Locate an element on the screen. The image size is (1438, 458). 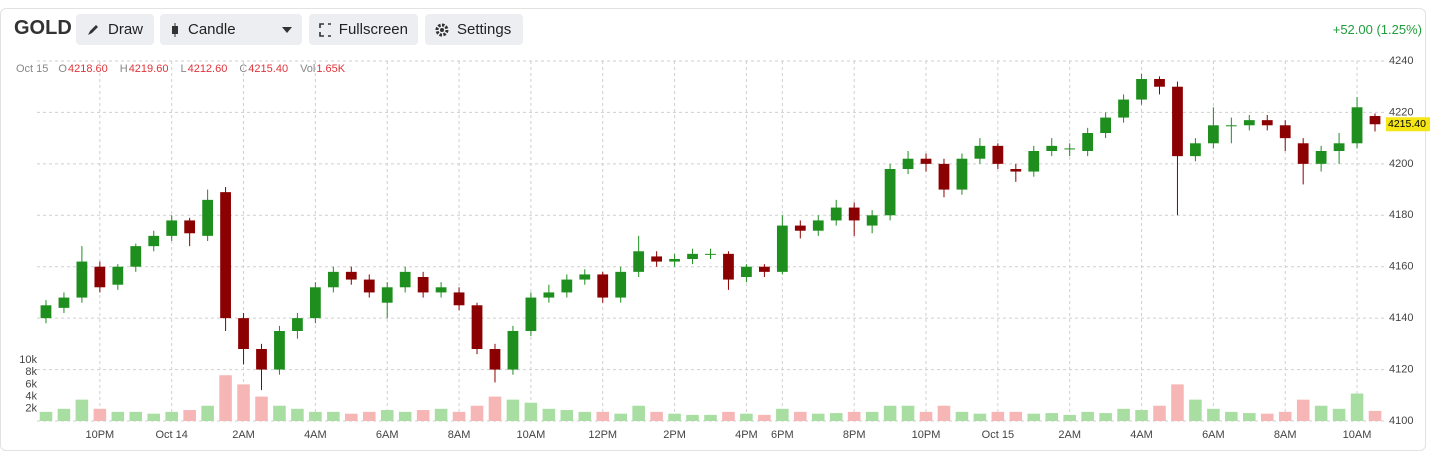
button-label: Draw is located at coordinates (126, 29).